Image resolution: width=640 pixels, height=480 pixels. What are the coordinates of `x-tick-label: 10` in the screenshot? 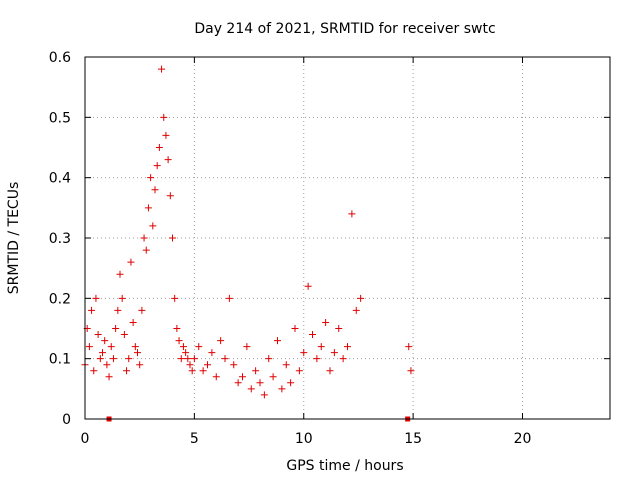 It's located at (304, 439).